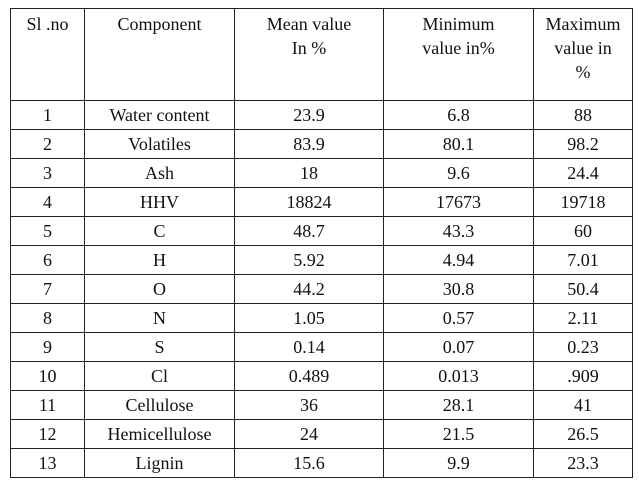 Image resolution: width=639 pixels, height=484 pixels. Describe the element at coordinates (458, 24) in the screenshot. I see `header-line: Minimum` at that location.